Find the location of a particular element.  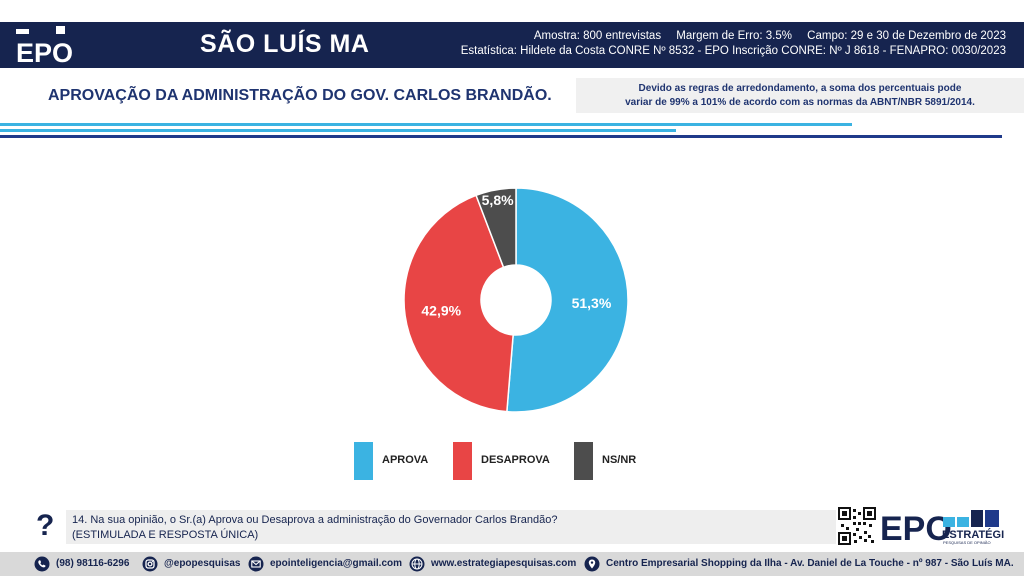

divider-stripe-mid is located at coordinates (338, 130).